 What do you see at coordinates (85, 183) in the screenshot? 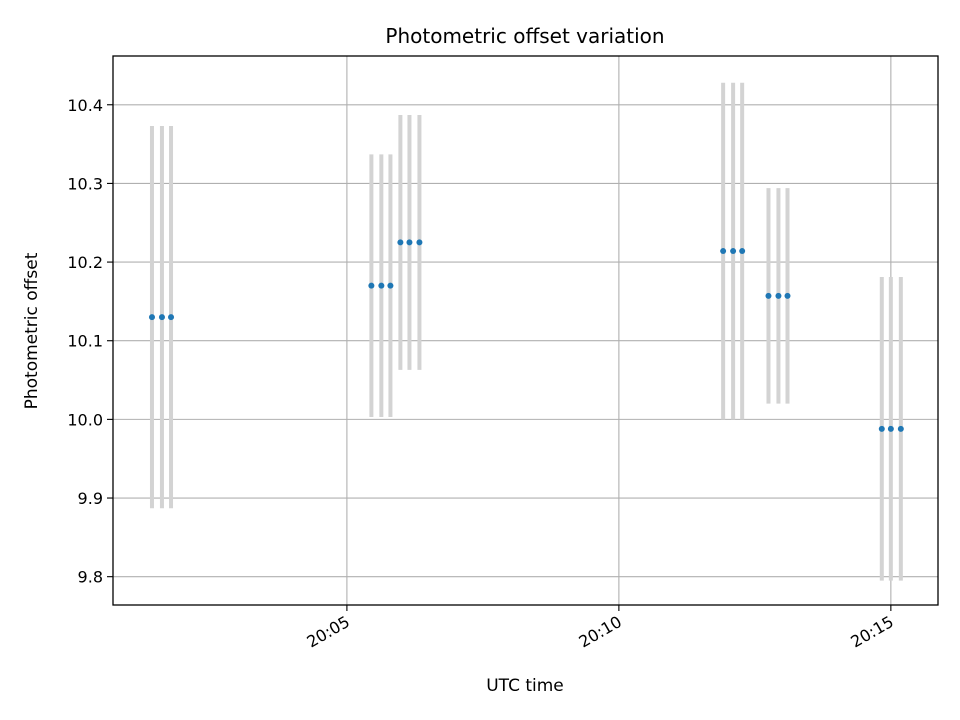
I see `y-tick-label: 10.3` at bounding box center [85, 183].